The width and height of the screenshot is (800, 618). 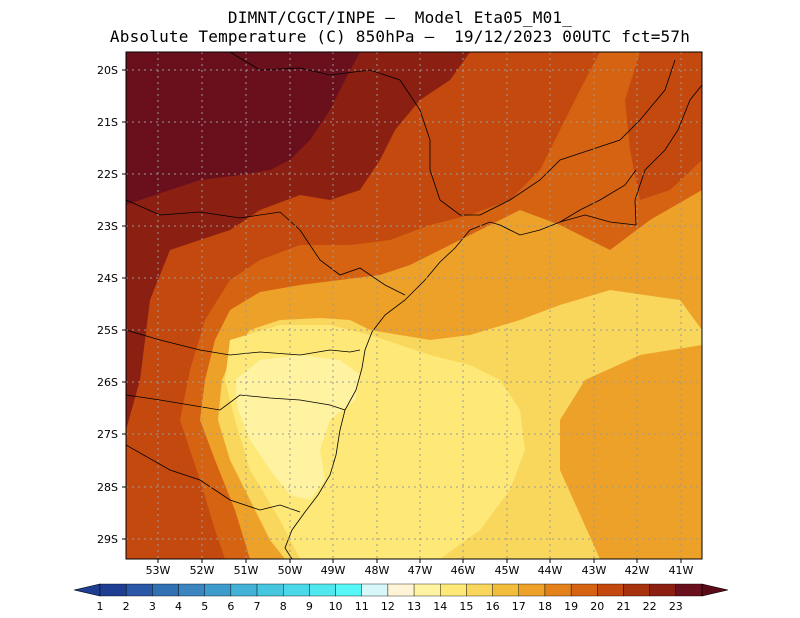 I want to click on state-border-sp-pr, so click(x=266, y=247).